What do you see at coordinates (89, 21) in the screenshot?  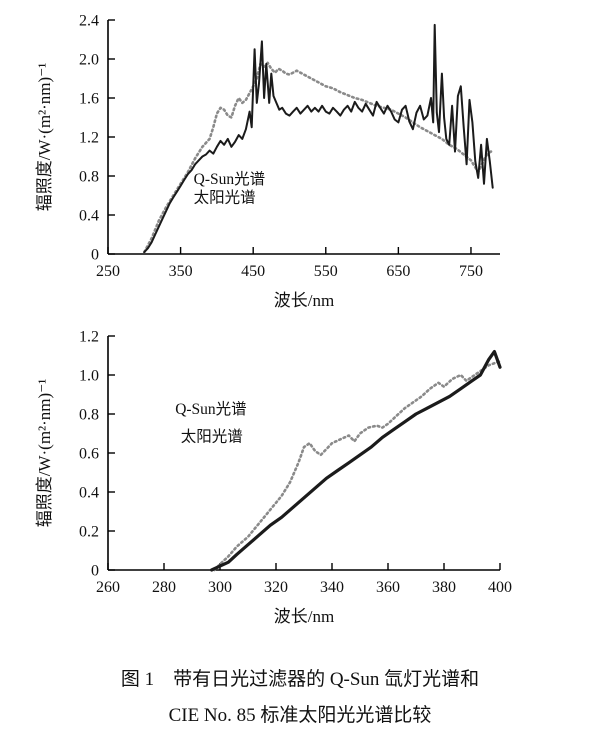 I see `y-tick-label: 2.4` at bounding box center [89, 21].